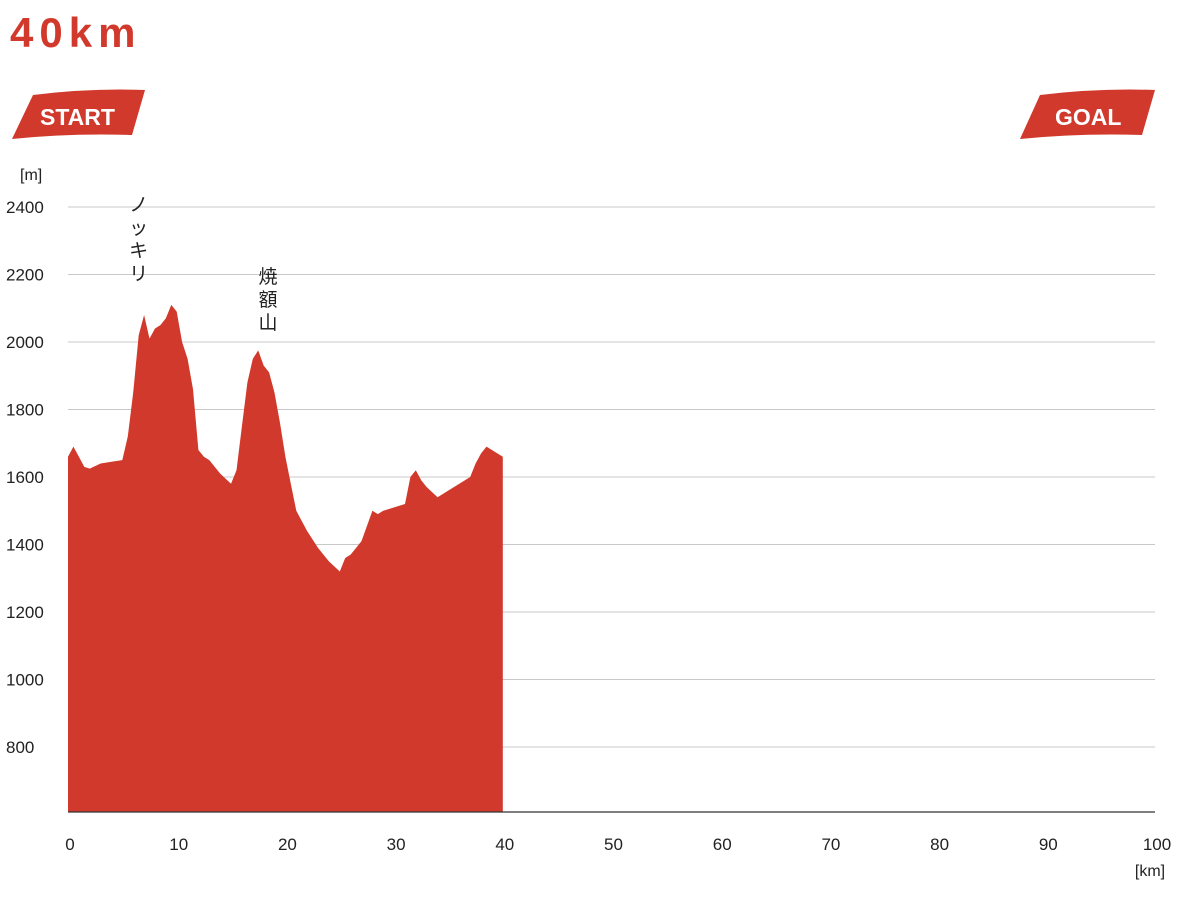 This screenshot has height=897, width=1181. What do you see at coordinates (31, 175) in the screenshot?
I see `y-unit-label: [m]` at bounding box center [31, 175].